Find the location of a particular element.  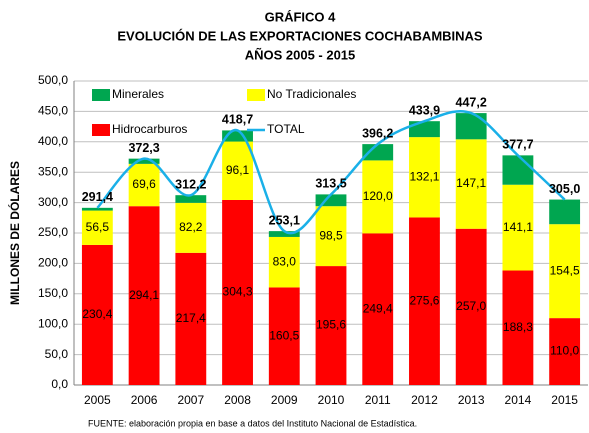

total-label: 377,7 is located at coordinates (517, 145).